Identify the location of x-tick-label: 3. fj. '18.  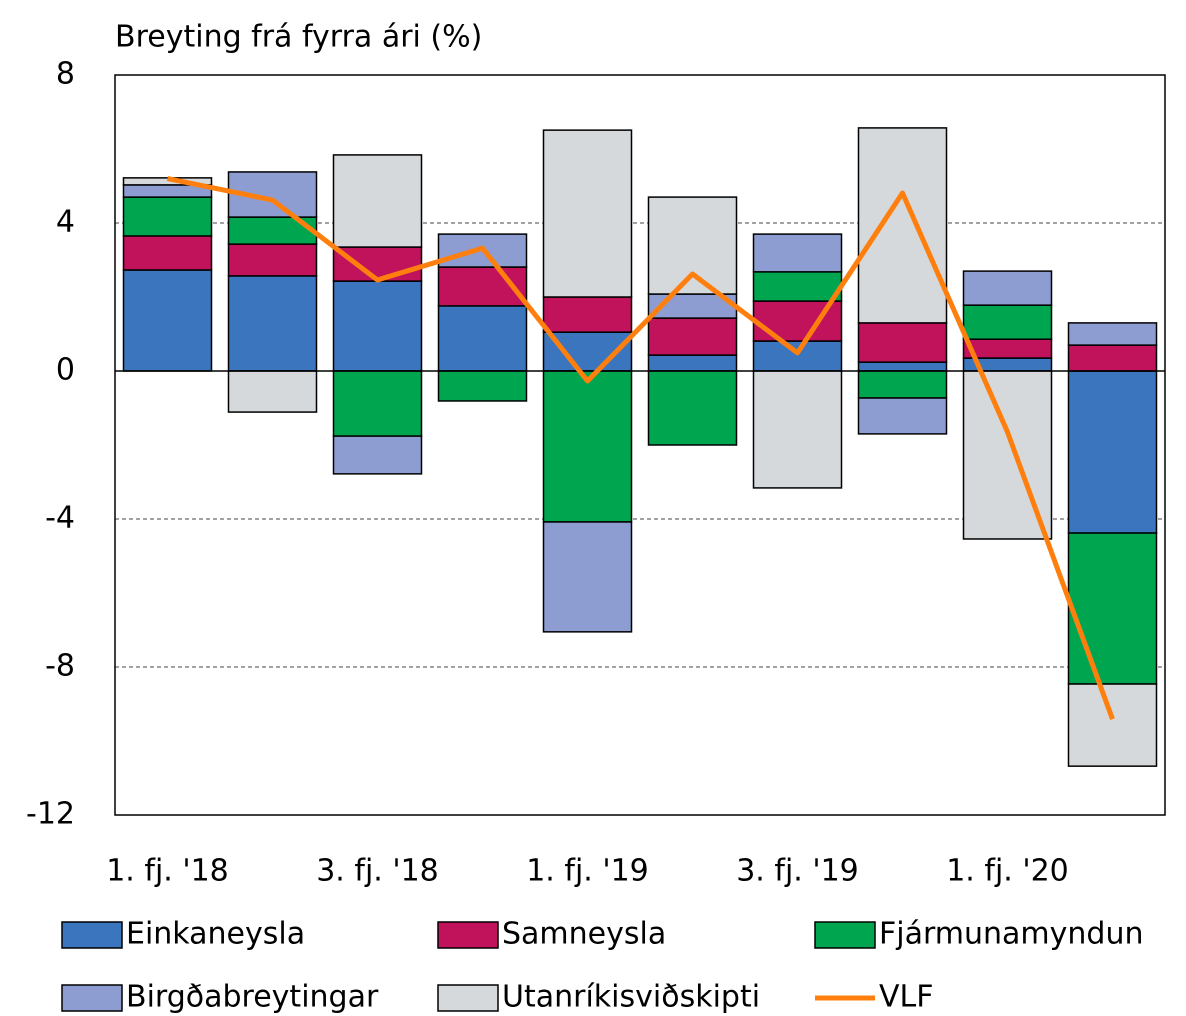
(377, 871).